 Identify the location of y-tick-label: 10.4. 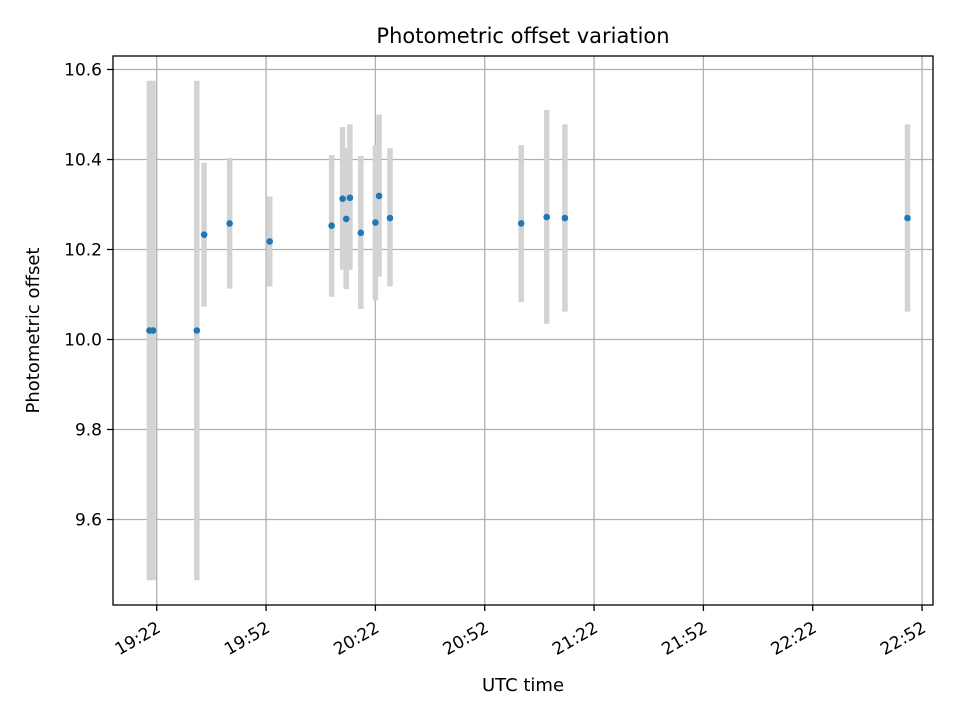
(83, 161).